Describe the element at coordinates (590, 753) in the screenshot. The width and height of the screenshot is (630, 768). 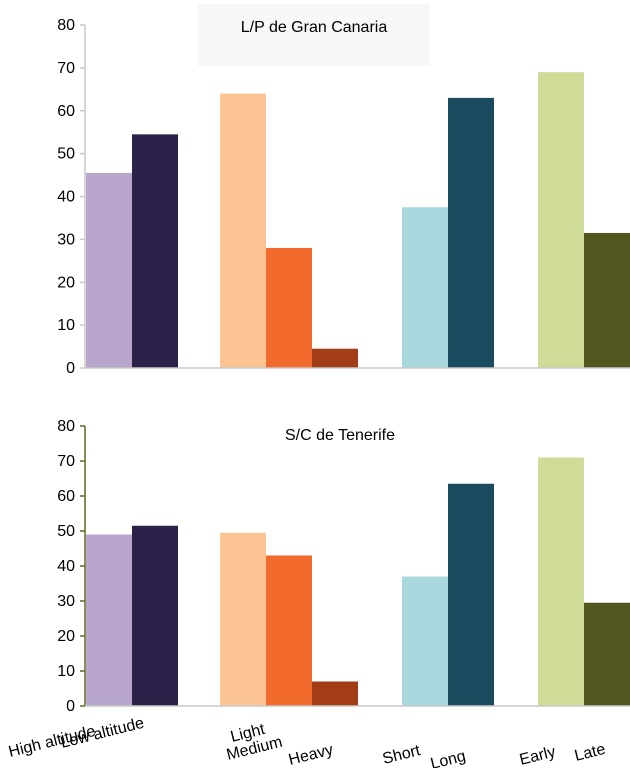
I see `x-tick-label: Late` at that location.